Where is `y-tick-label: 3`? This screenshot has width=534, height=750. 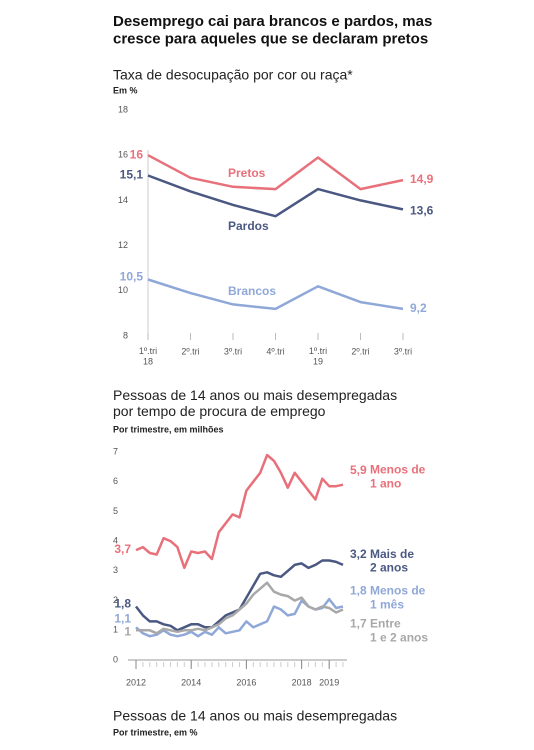 y-tick-label: 3 is located at coordinates (115, 570).